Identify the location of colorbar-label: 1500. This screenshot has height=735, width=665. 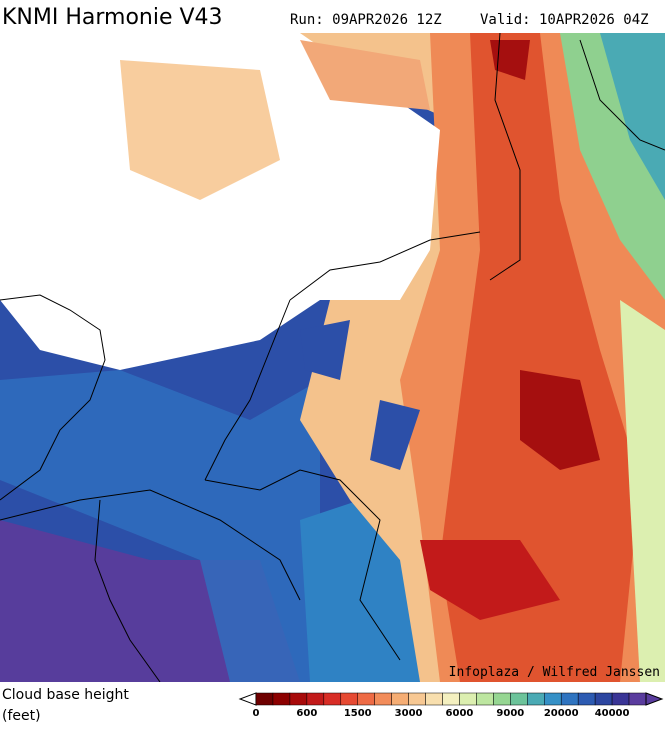
(358, 713).